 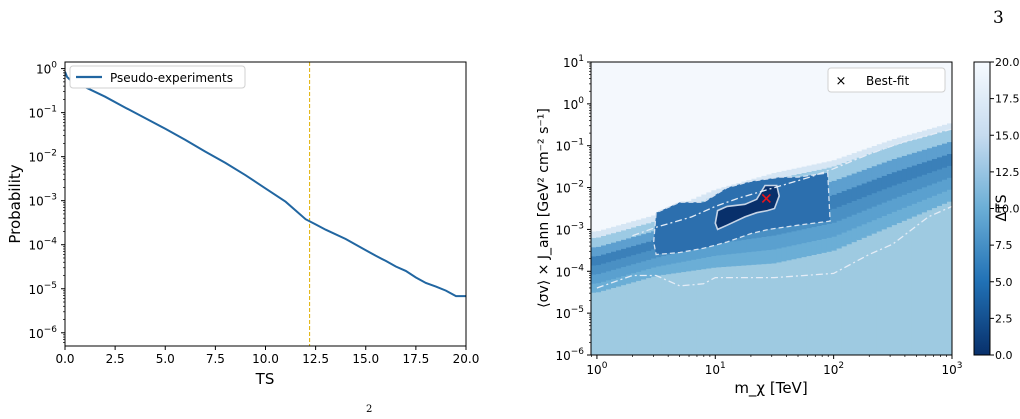 I want to click on y-tick-label: 10⁻¹, so click(x=569, y=146).